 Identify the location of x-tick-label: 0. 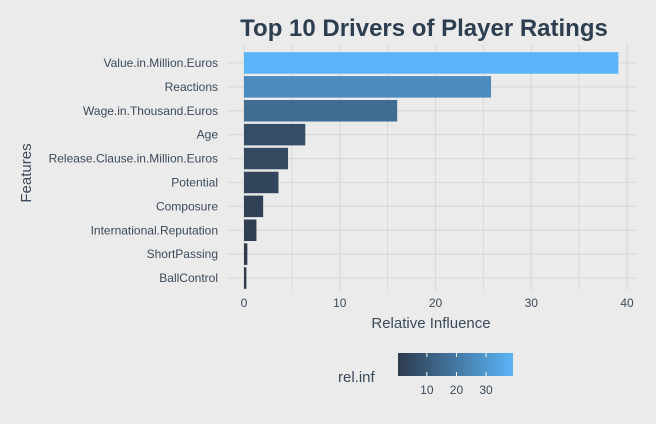
(244, 303).